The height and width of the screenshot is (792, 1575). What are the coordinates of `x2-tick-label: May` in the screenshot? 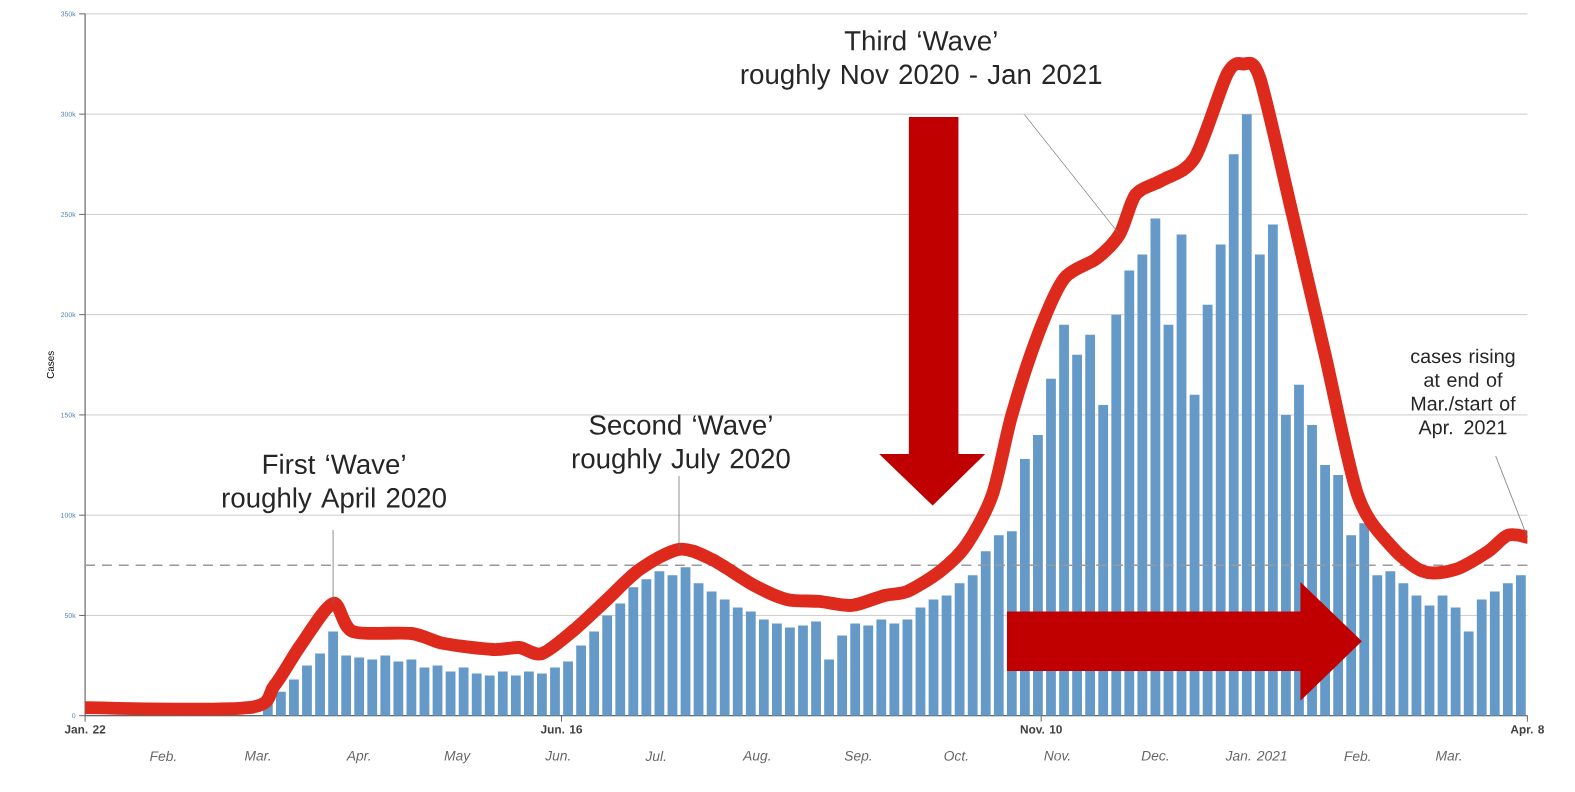 It's located at (457, 757).